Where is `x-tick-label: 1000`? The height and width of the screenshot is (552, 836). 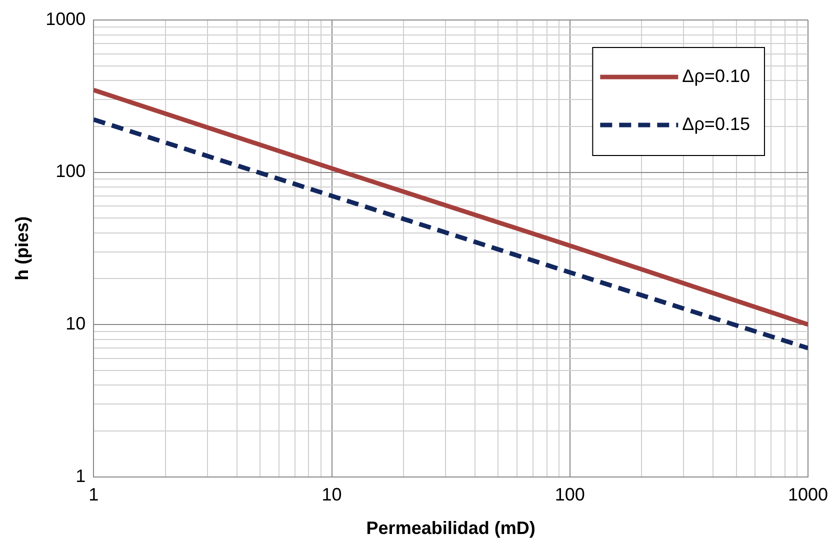 x-tick-label: 1000 is located at coordinates (808, 494).